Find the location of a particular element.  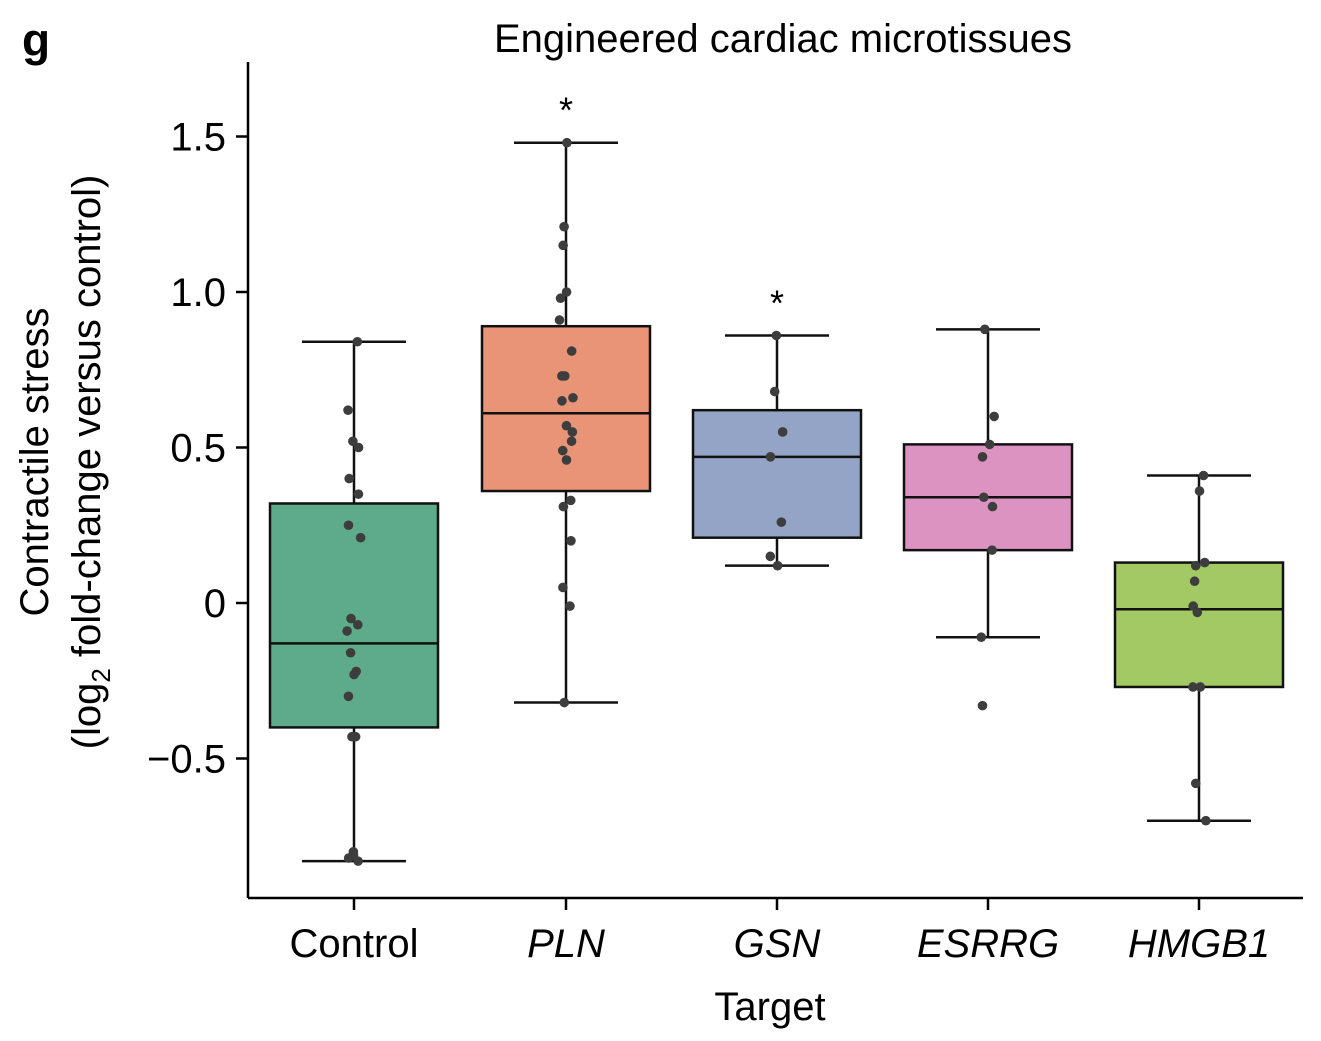

y-axis-title-line1: Contractile stress is located at coordinates (35, 462).